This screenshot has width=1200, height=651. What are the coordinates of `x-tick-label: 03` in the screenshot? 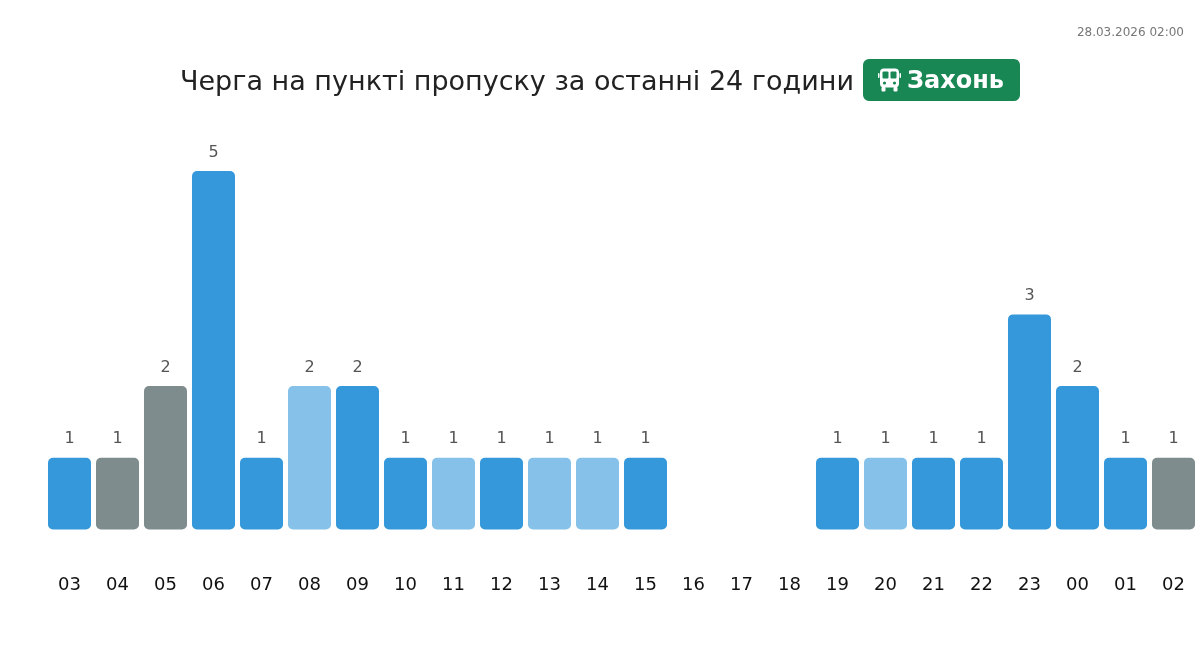 It's located at (69, 583).